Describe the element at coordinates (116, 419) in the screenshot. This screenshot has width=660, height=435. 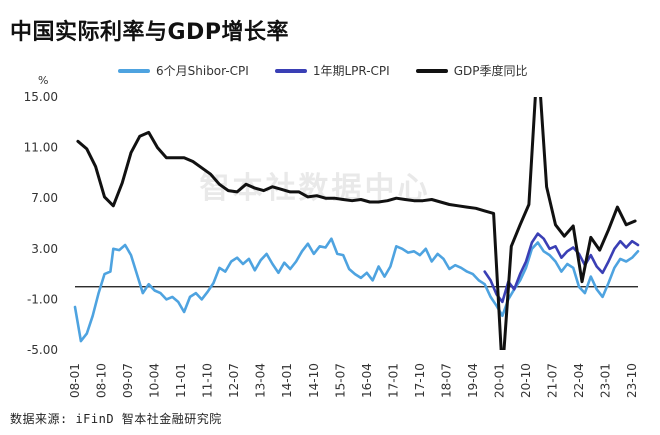
I see `source-note: 数据来源: iFinD 智本社金融研究院` at that location.